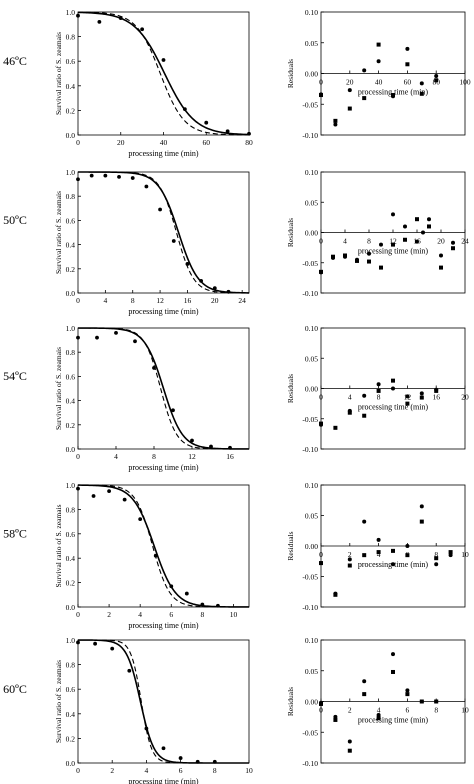  I want to click on y-tick-label: 0.6, so click(71, 534).